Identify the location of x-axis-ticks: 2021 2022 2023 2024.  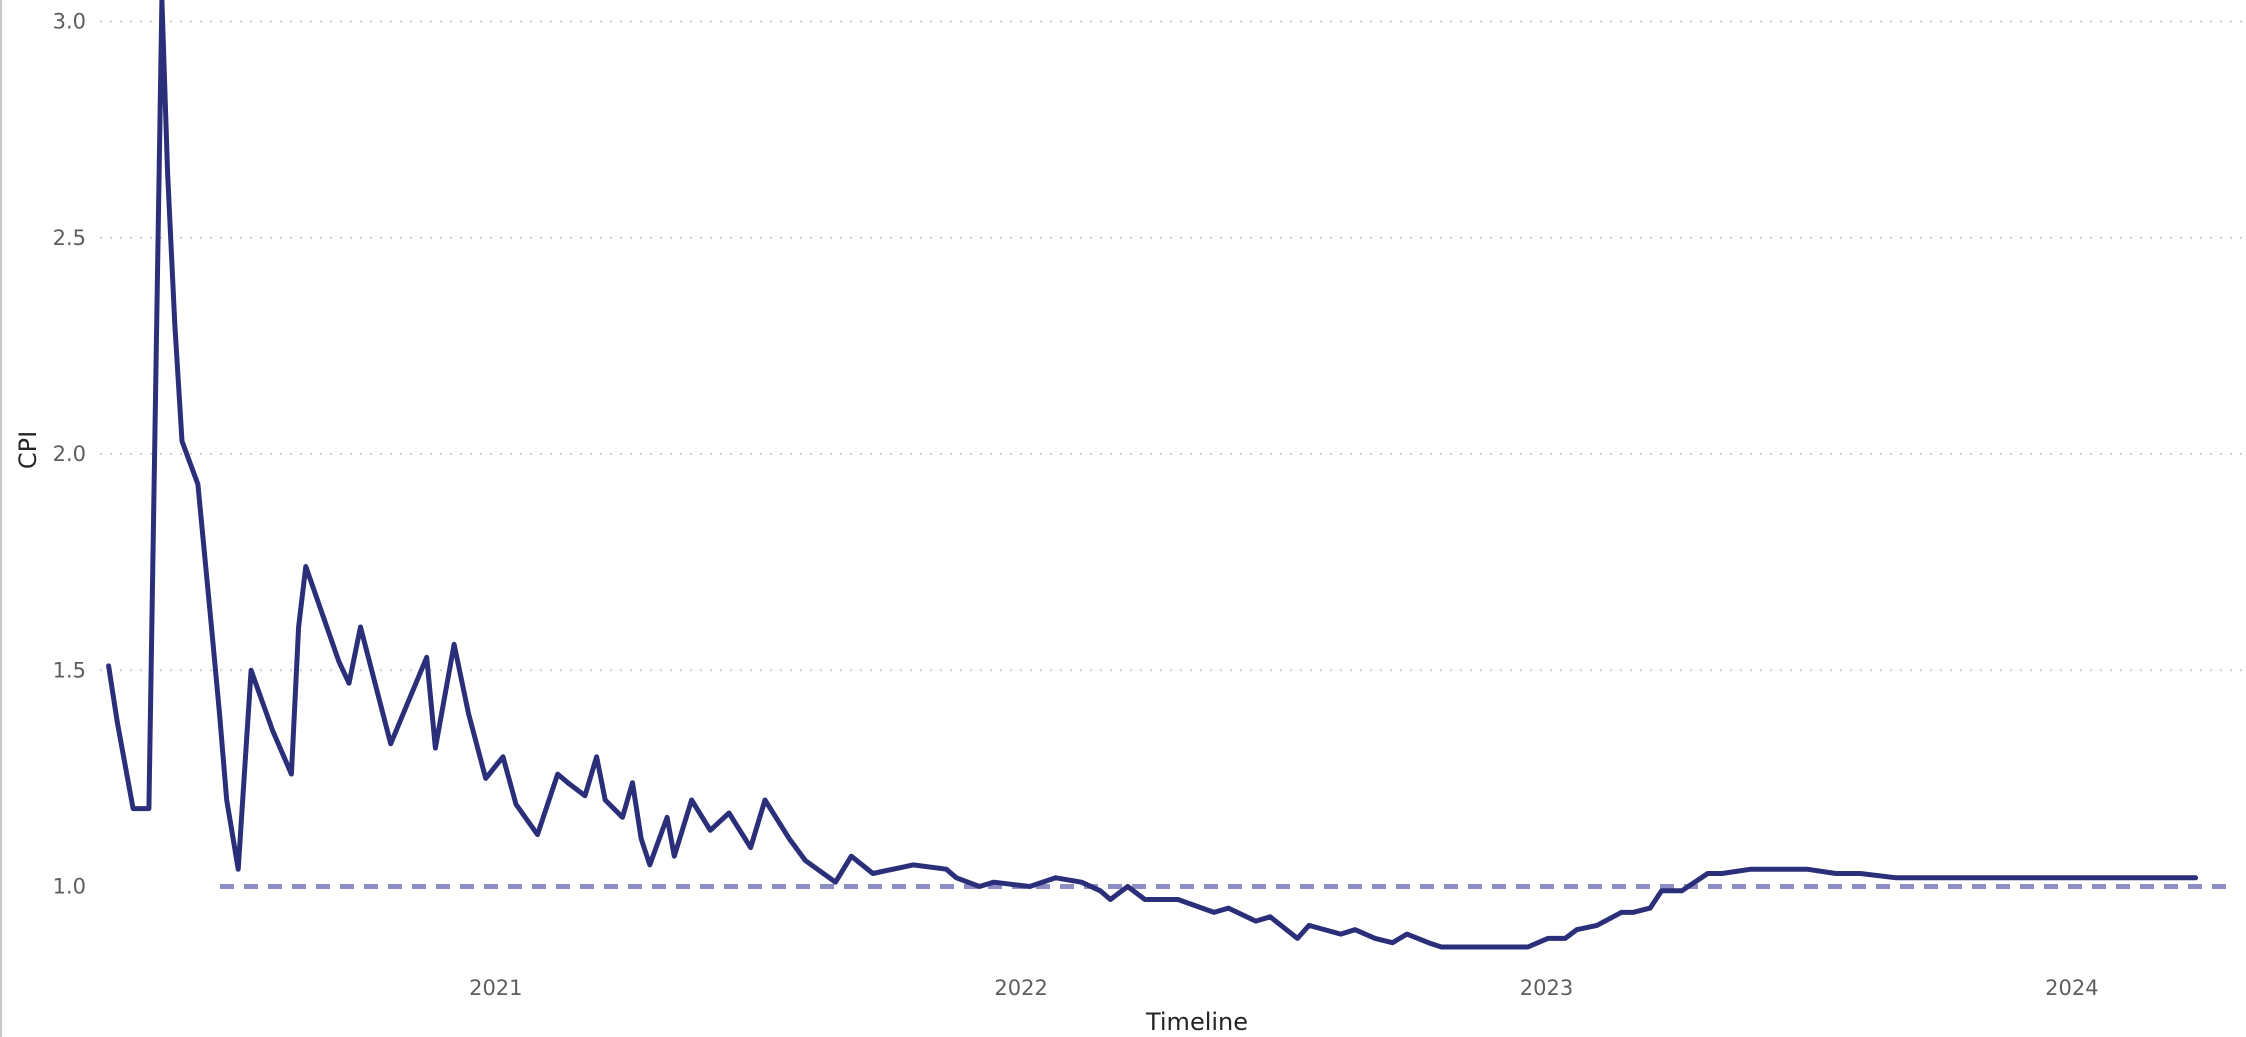
(1283, 988).